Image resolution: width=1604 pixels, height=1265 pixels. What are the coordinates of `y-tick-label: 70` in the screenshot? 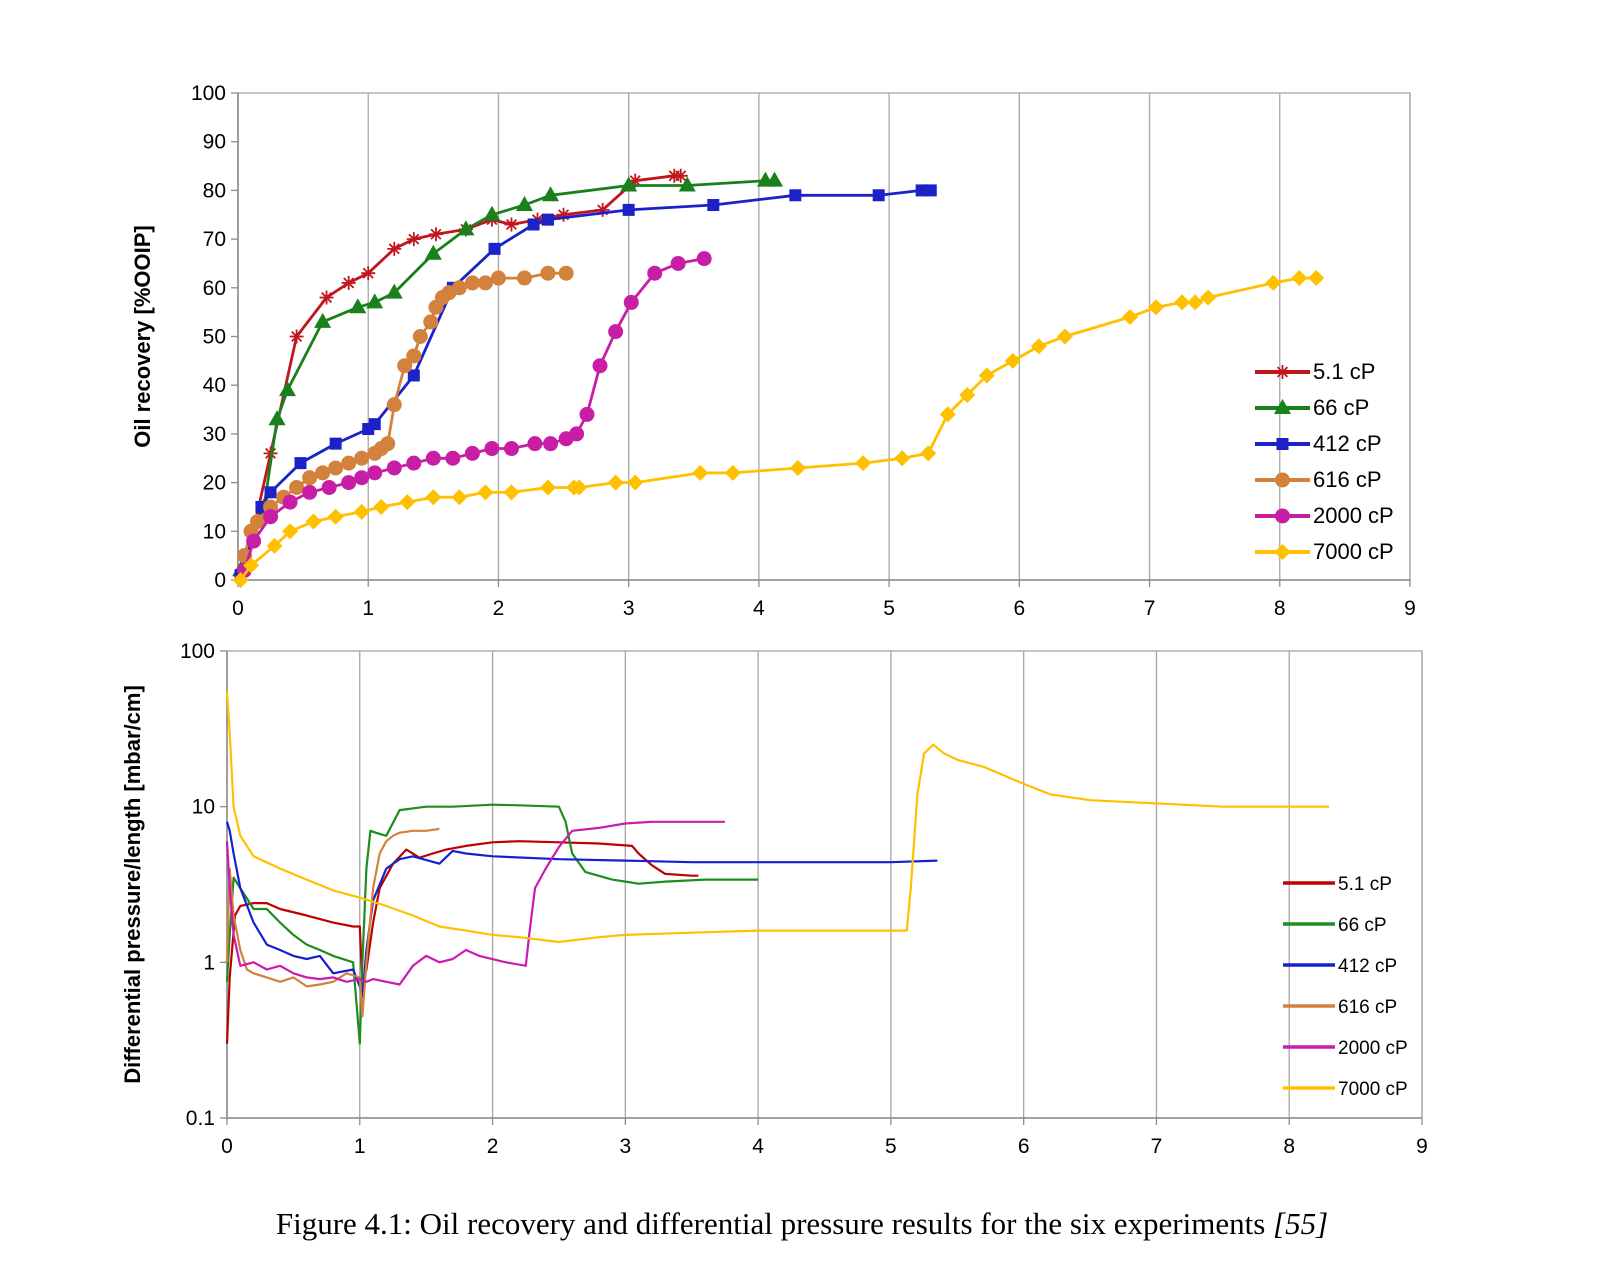 It's located at (214, 239).